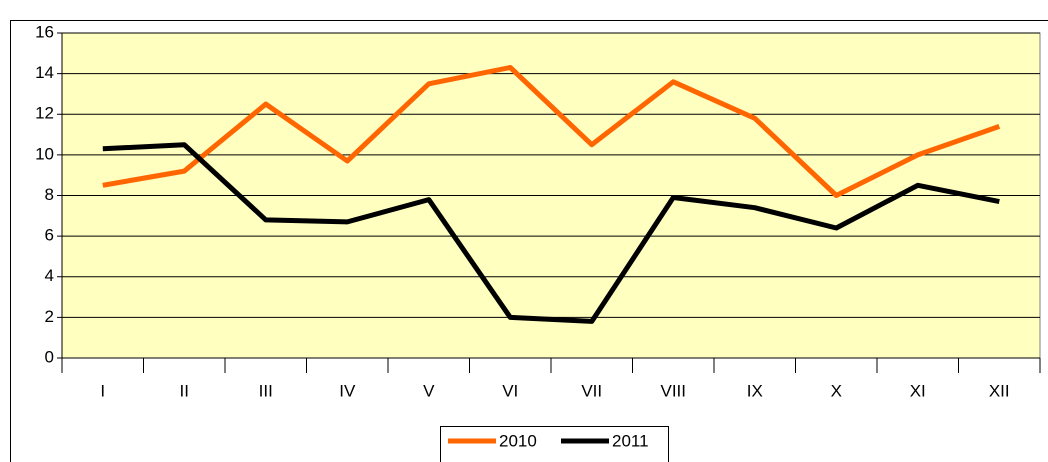 The image size is (1048, 462). Describe the element at coordinates (44, 113) in the screenshot. I see `y-tick-label: 12` at that location.